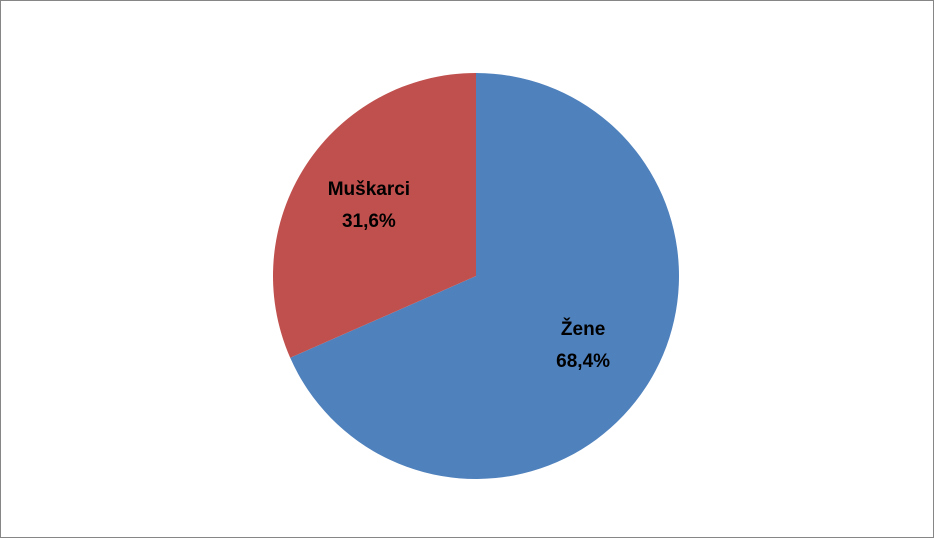 The height and width of the screenshot is (538, 934). What do you see at coordinates (583, 361) in the screenshot?
I see `slice-value-label: 68,4%` at bounding box center [583, 361].